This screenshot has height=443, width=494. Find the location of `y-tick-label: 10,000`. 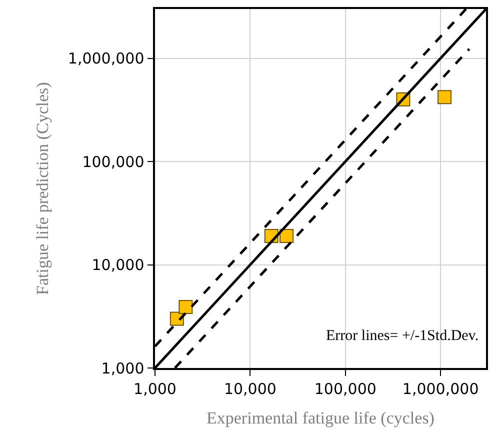

y-tick-label: 10,000 is located at coordinates (118, 265).